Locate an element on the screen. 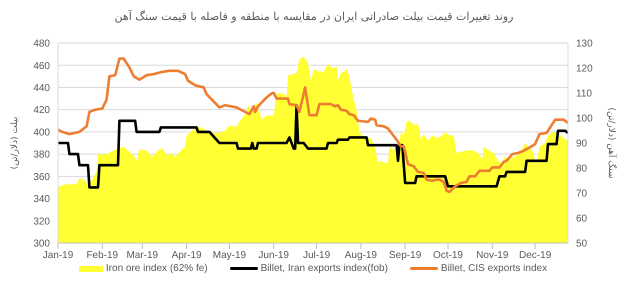 The height and width of the screenshot is (289, 628). y-tick-label: 440 is located at coordinates (41, 88).